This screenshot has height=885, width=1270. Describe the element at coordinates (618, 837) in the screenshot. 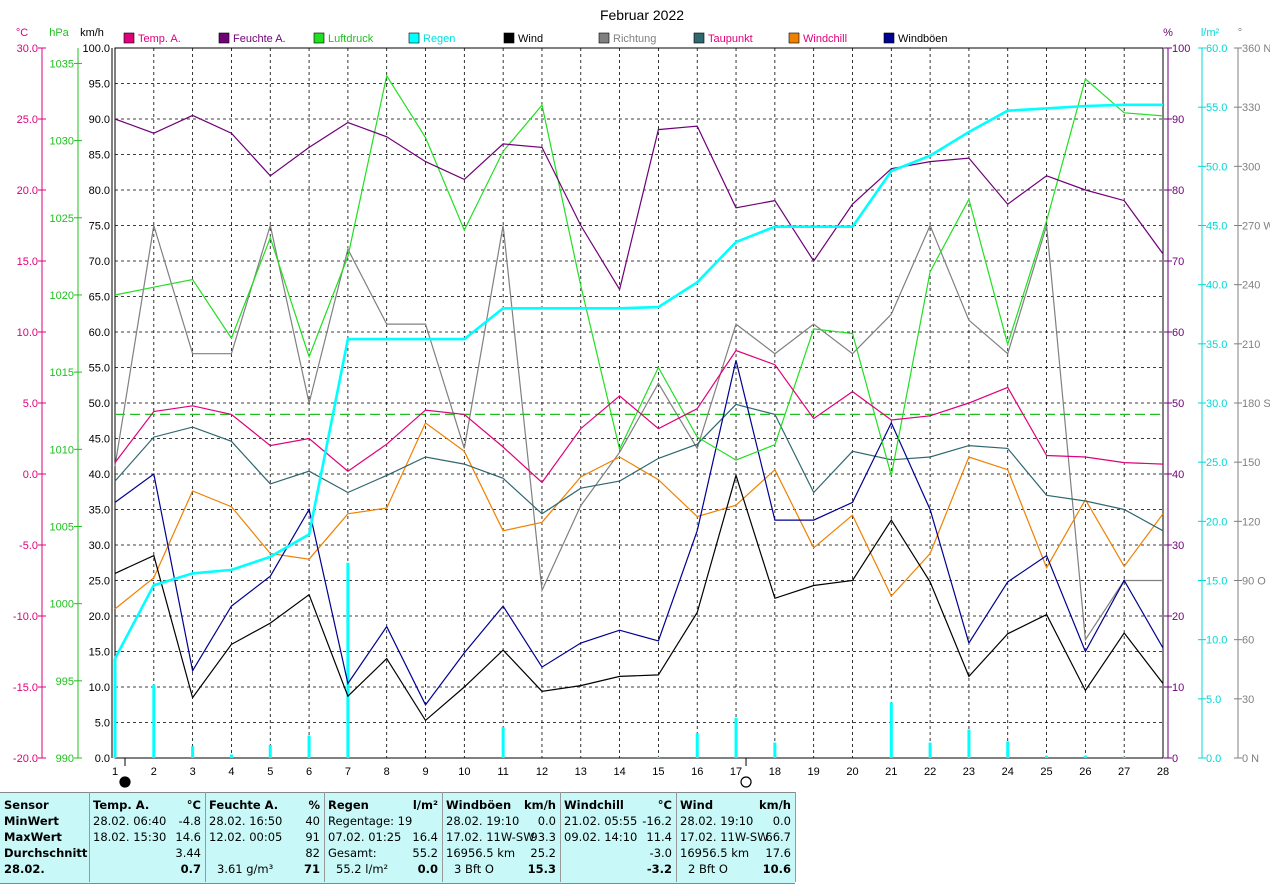

I see `stats-row: 09.02. 14:10 11.4` at that location.